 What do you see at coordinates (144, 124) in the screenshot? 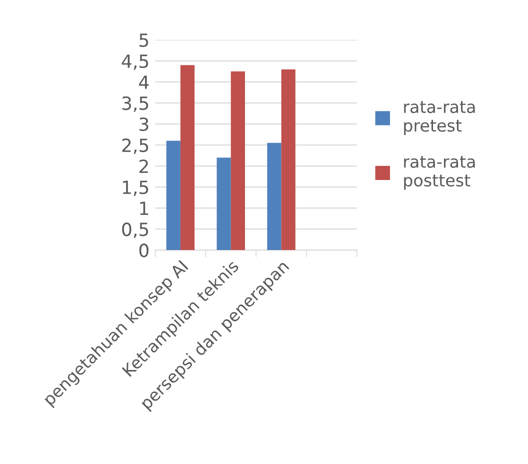
I see `y-tick-label: 3` at bounding box center [144, 124].